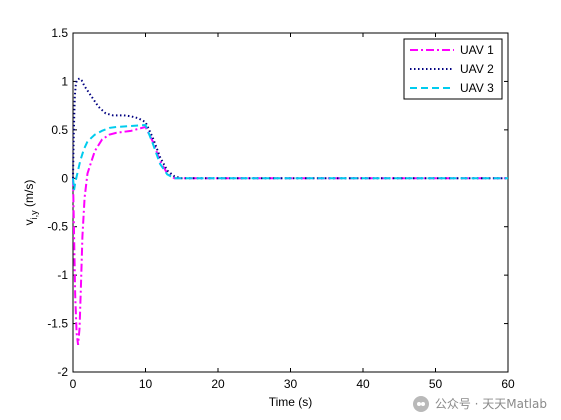  Describe the element at coordinates (477, 50) in the screenshot. I see `legend-label-uav-1: UAV 1` at that location.